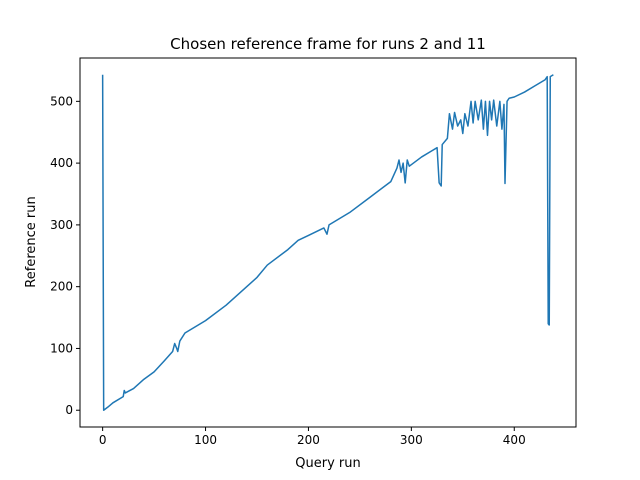 The image size is (640, 480). Describe the element at coordinates (69, 410) in the screenshot. I see `y-tick-label: 0` at that location.